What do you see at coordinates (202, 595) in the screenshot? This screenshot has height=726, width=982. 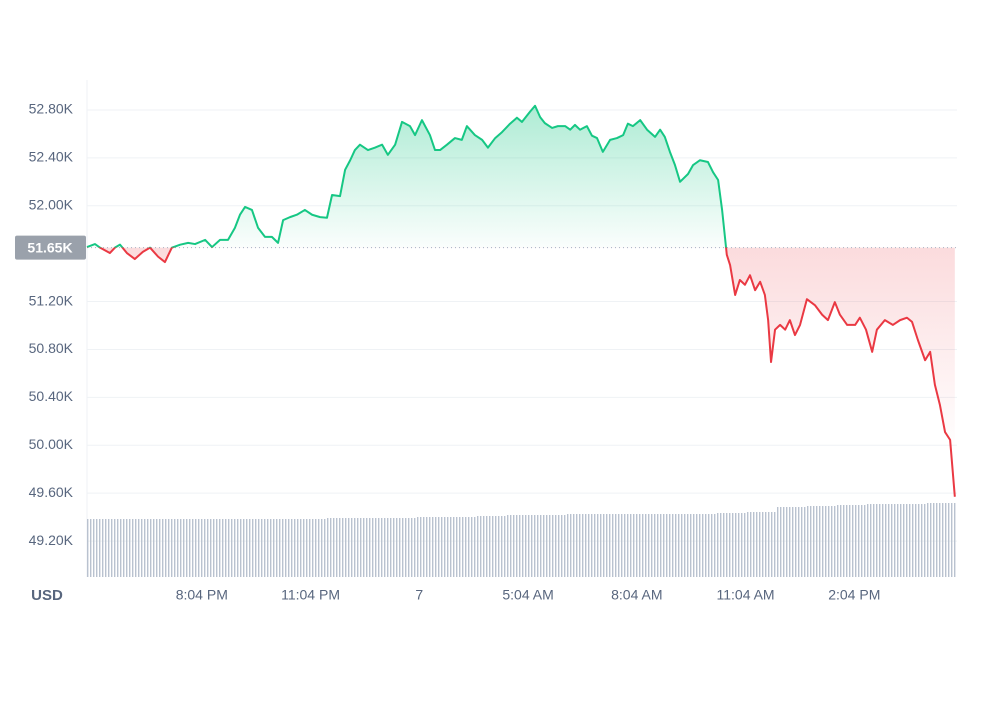 I see `x-tick-label: 8:04 PM` at bounding box center [202, 595].